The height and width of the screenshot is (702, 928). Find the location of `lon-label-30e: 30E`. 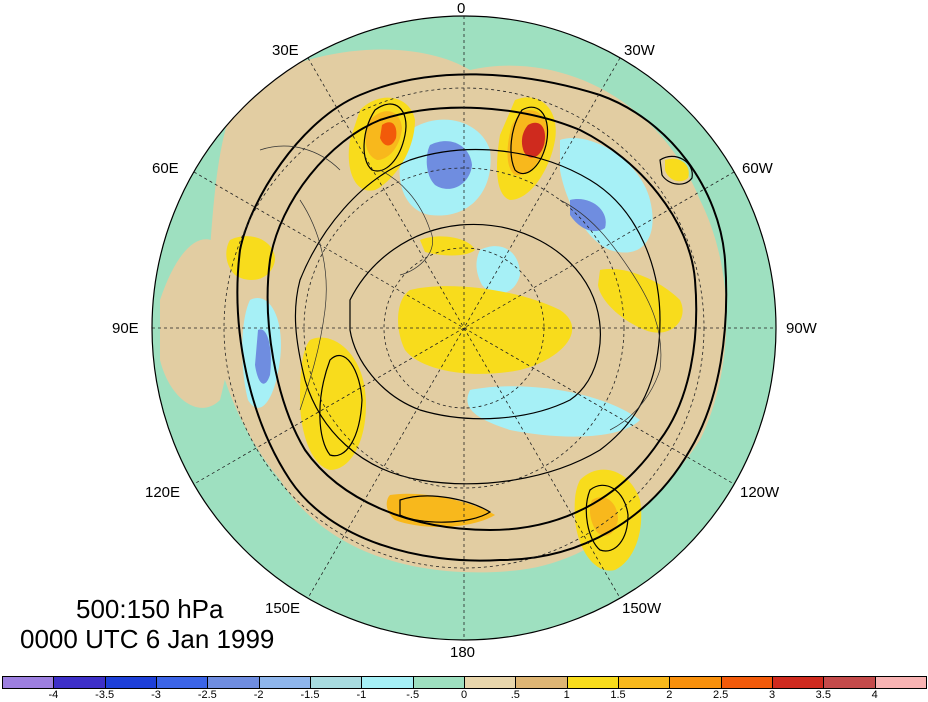

lon-label-30e: 30E is located at coordinates (285, 50).